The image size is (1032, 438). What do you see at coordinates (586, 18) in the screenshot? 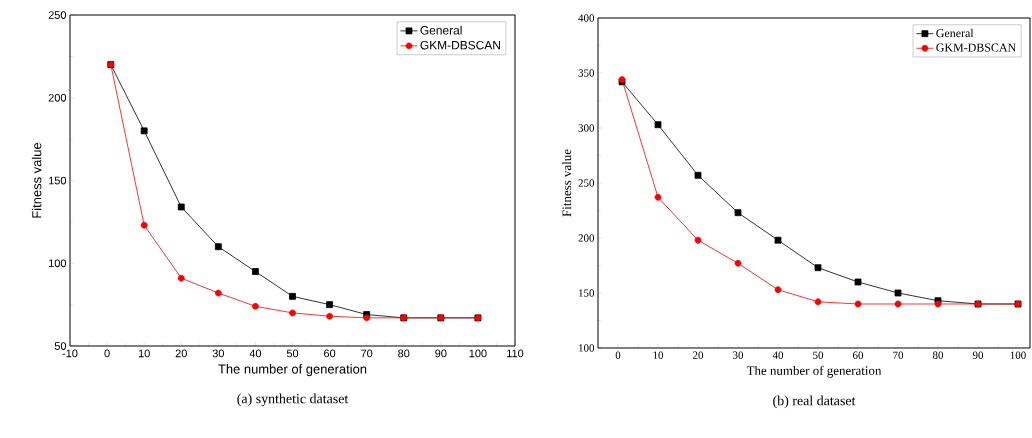
I see `y-tick-label: 400` at bounding box center [586, 18].